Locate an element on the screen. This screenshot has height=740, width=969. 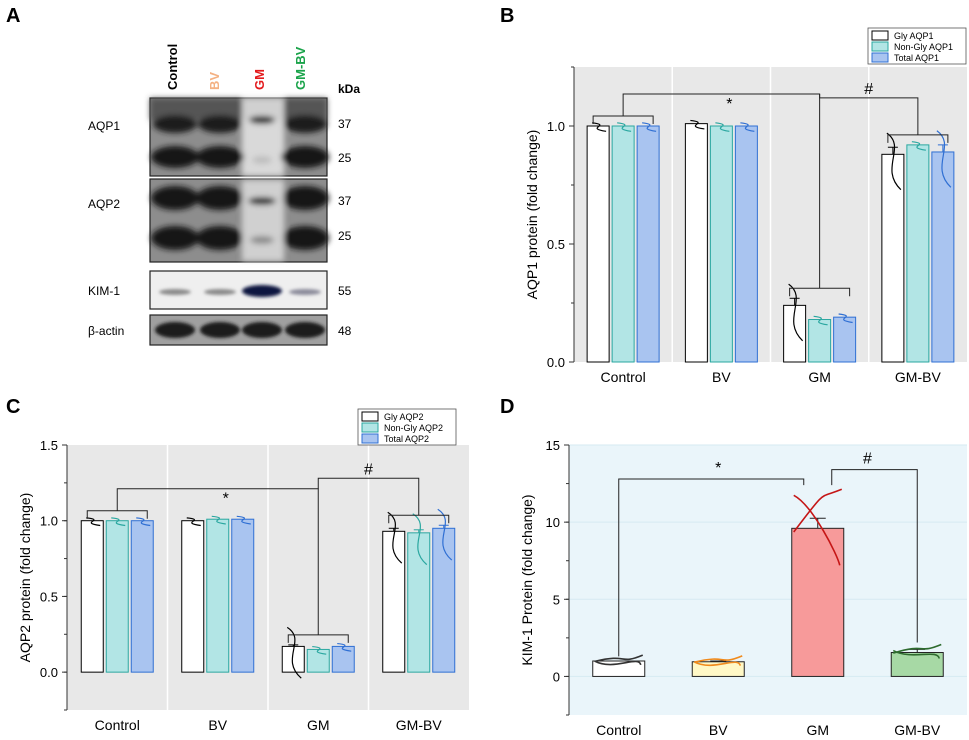
panel-b-category-label: Control is located at coordinates (623, 377).